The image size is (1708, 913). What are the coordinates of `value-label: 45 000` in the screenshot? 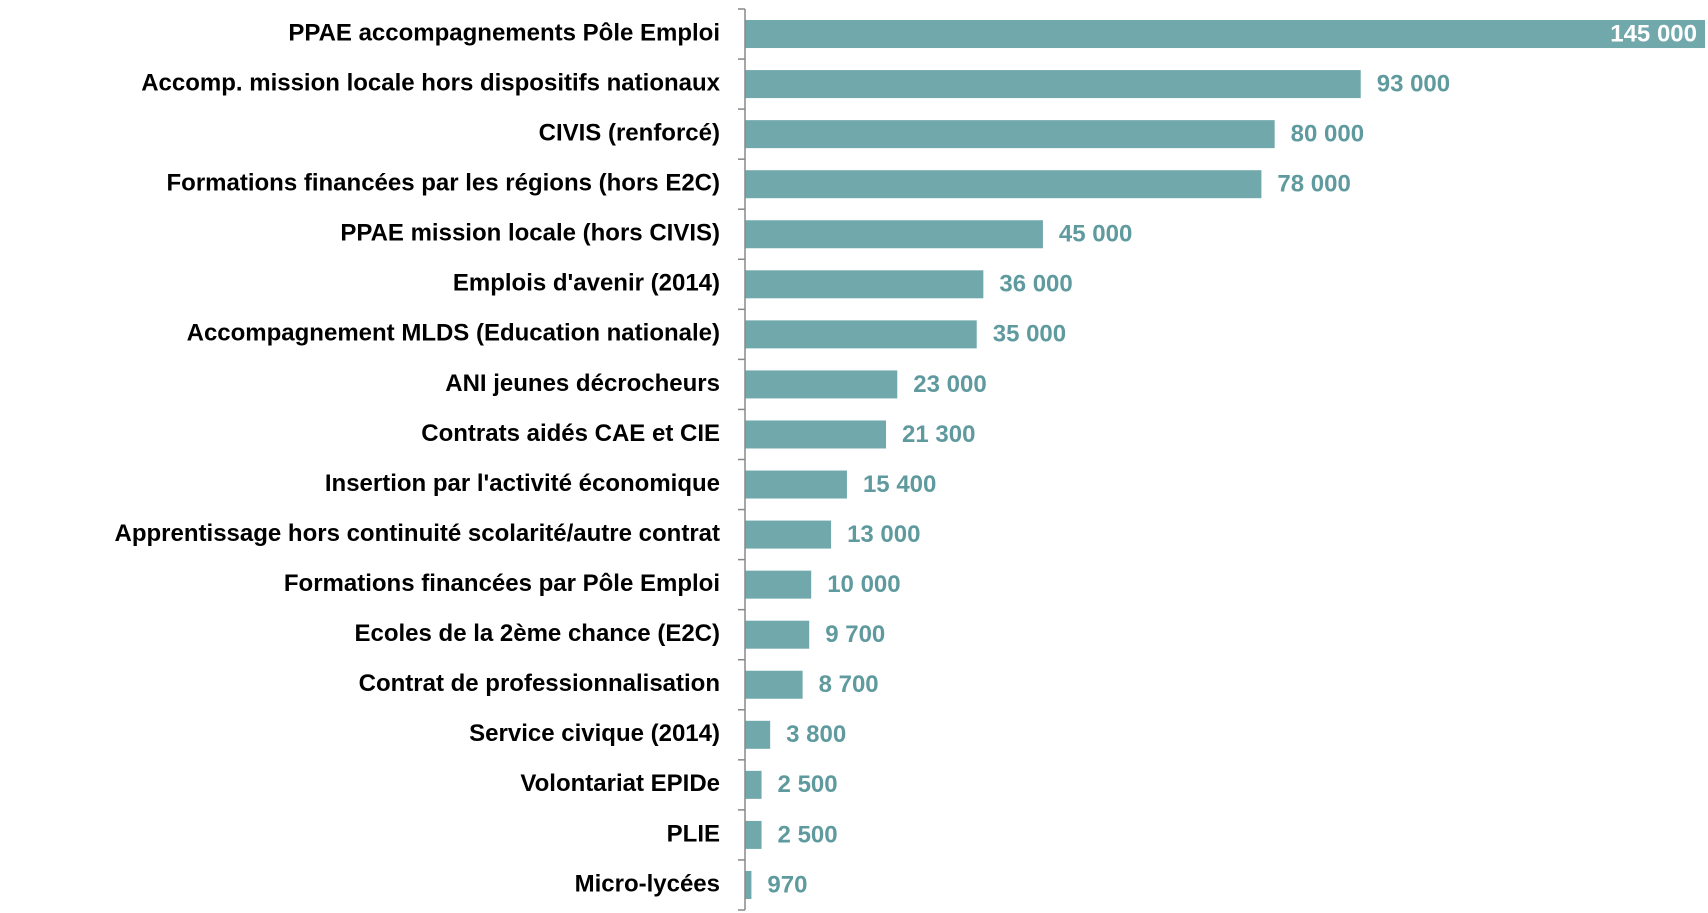 It's located at (1095, 234).